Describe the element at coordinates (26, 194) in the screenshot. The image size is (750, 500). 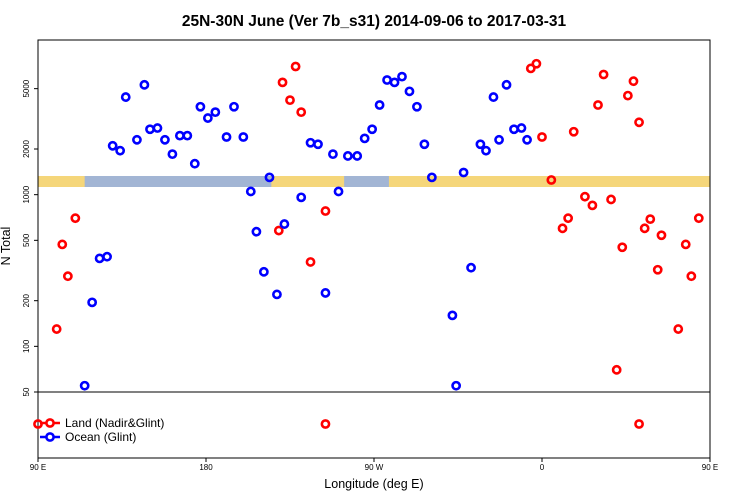
I see `y-tick-label: 1000` at that location.